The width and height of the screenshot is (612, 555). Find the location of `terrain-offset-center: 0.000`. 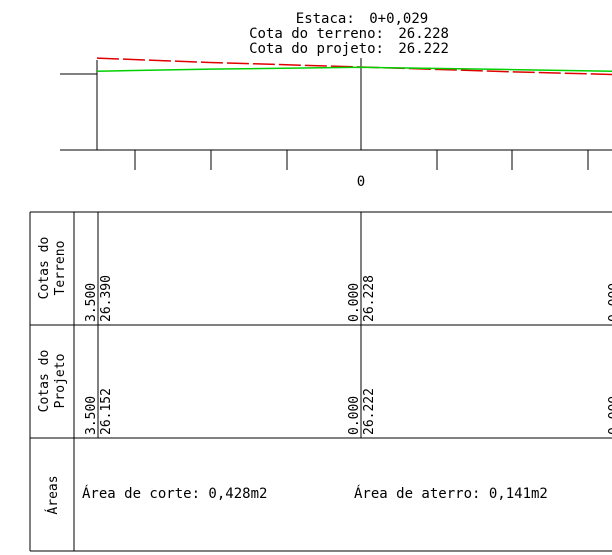

terrain-offset-center: 0.000 is located at coordinates (354, 302).